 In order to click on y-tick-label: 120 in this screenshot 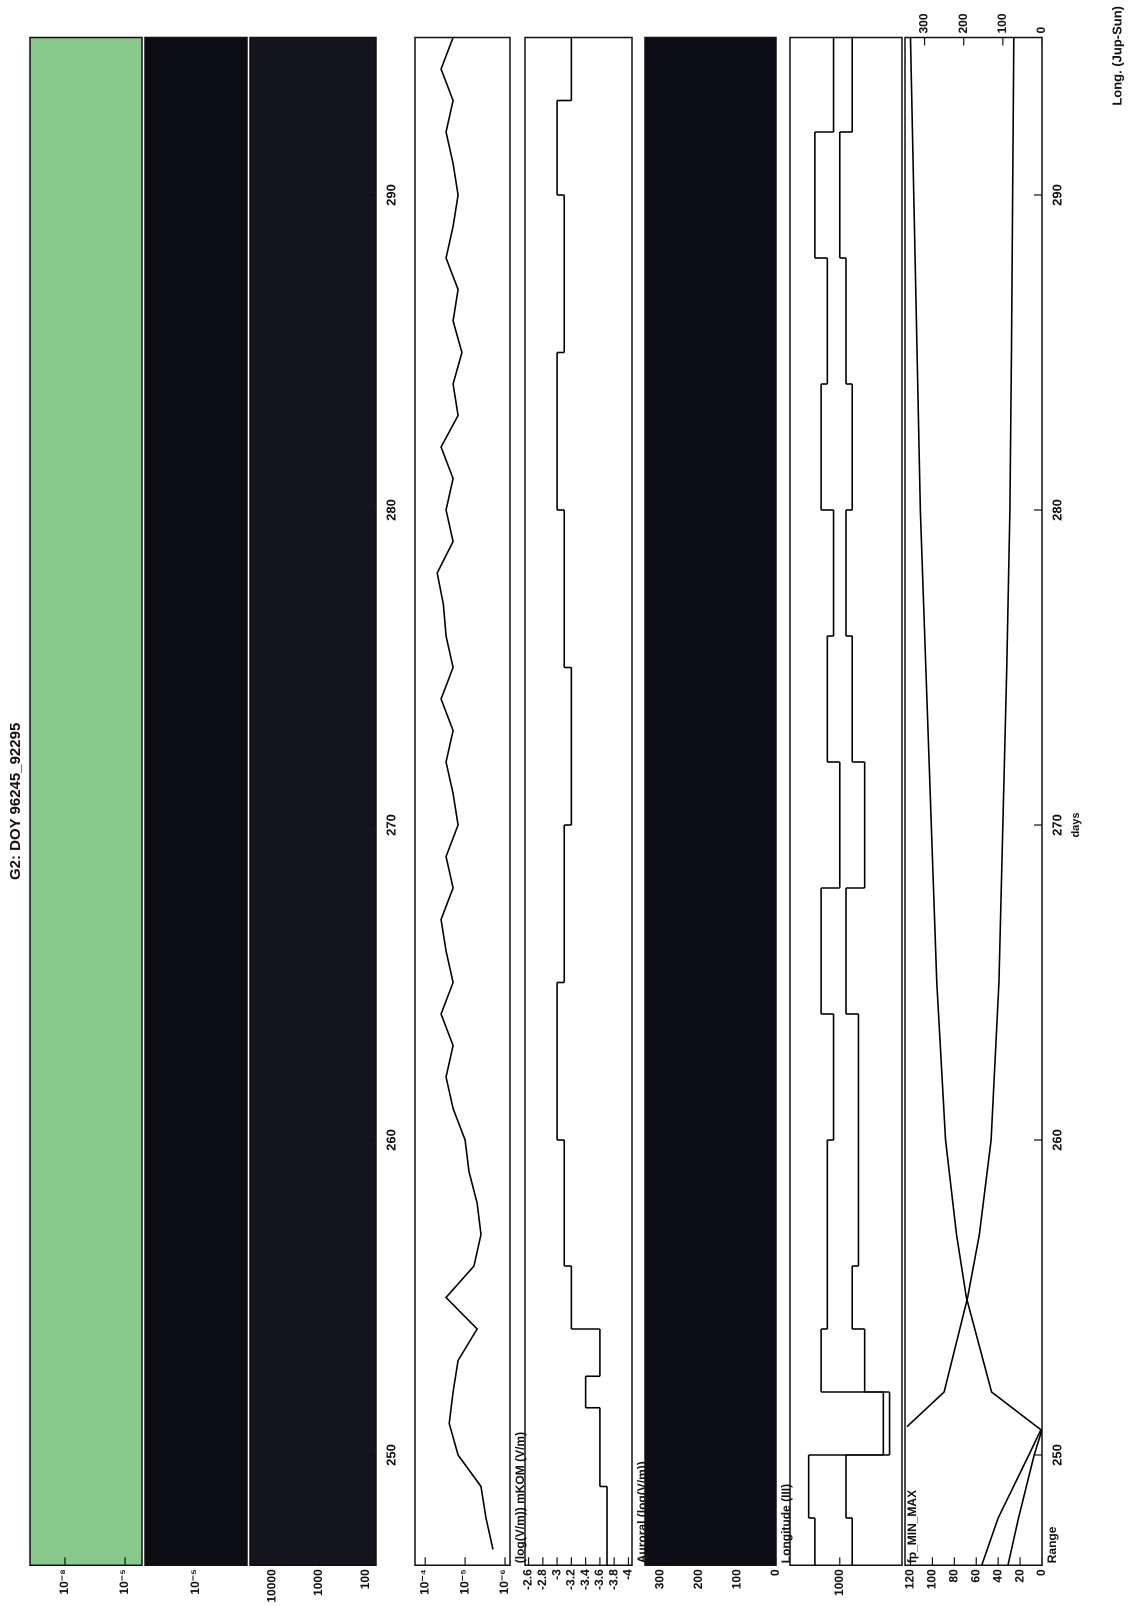, I will do `click(910, 1579)`.